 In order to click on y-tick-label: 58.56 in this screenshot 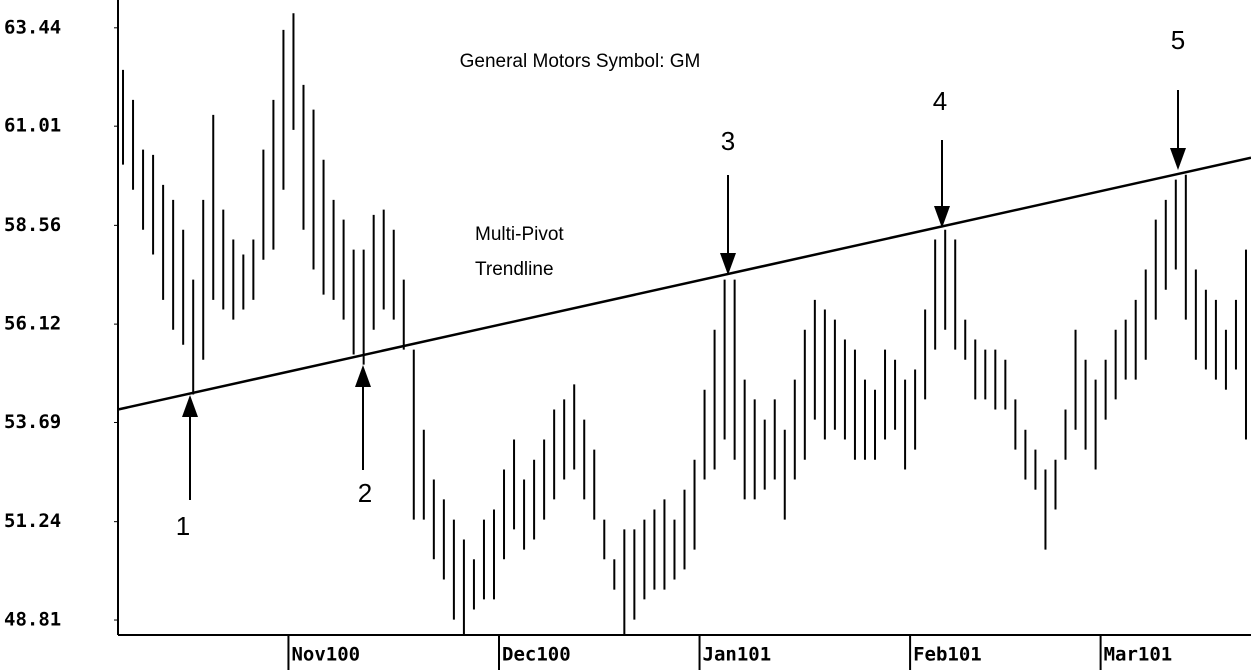, I will do `click(32, 225)`.